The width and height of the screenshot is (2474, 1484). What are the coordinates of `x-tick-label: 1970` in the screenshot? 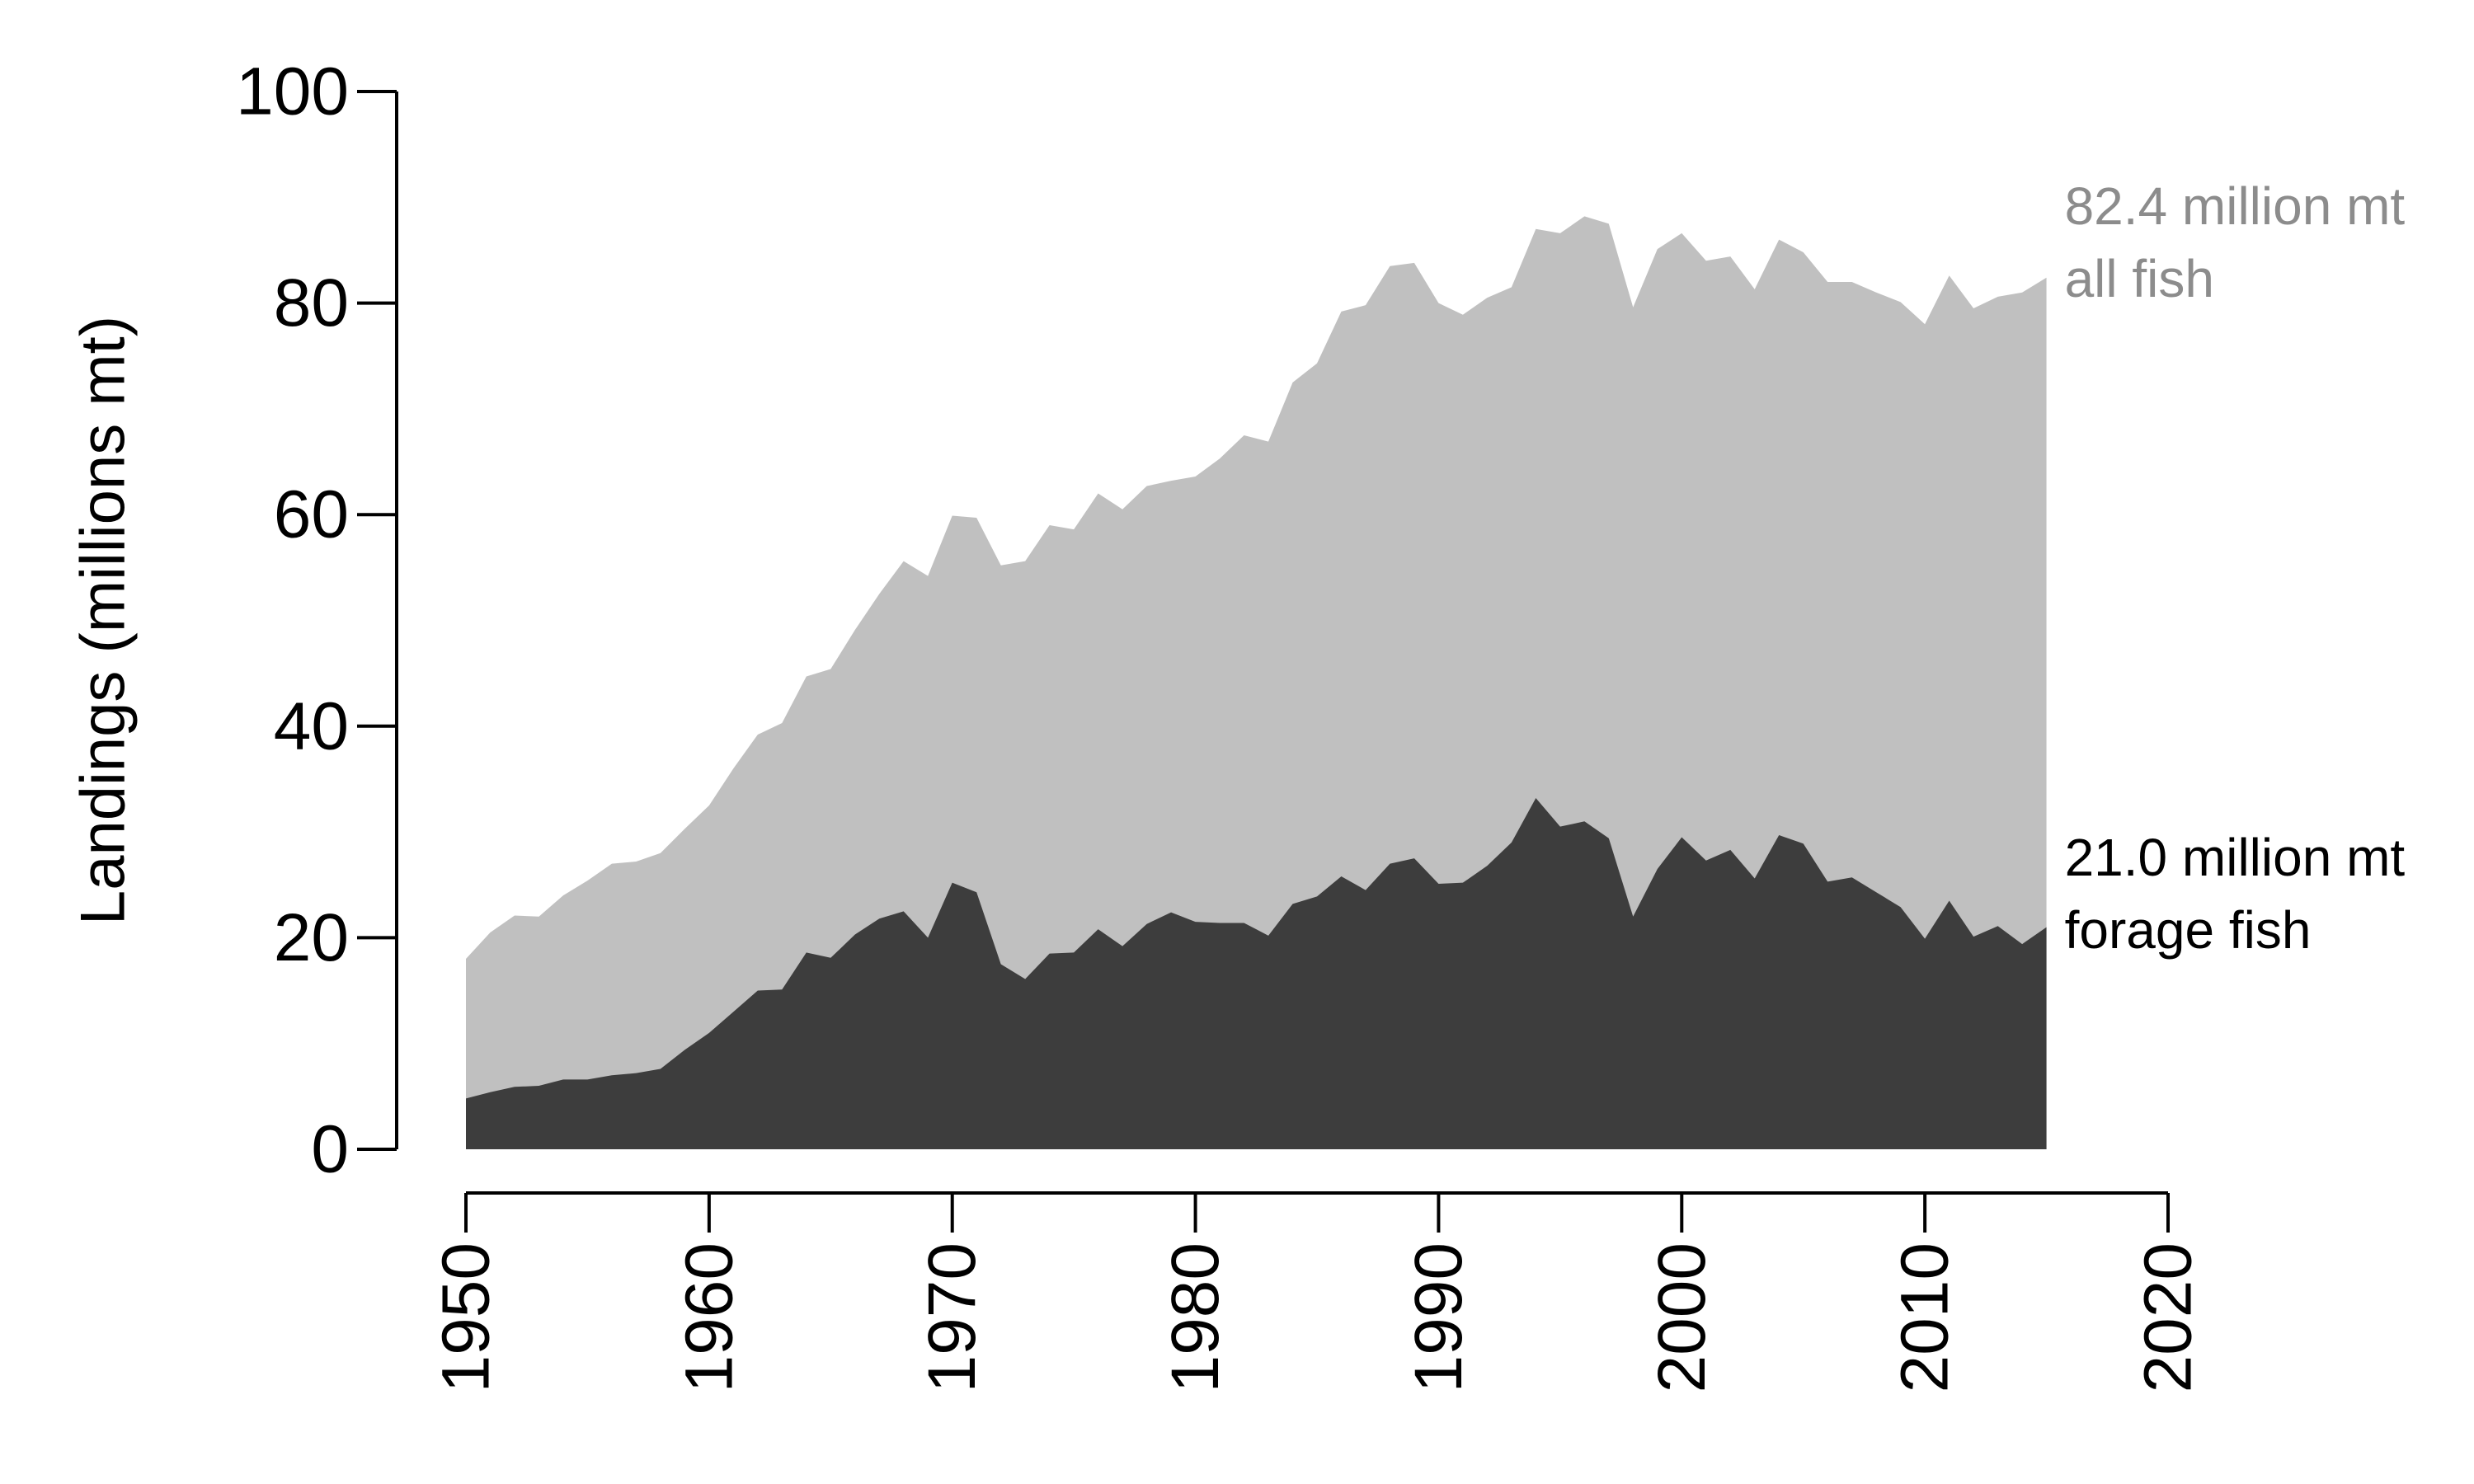 It's located at (952, 1317).